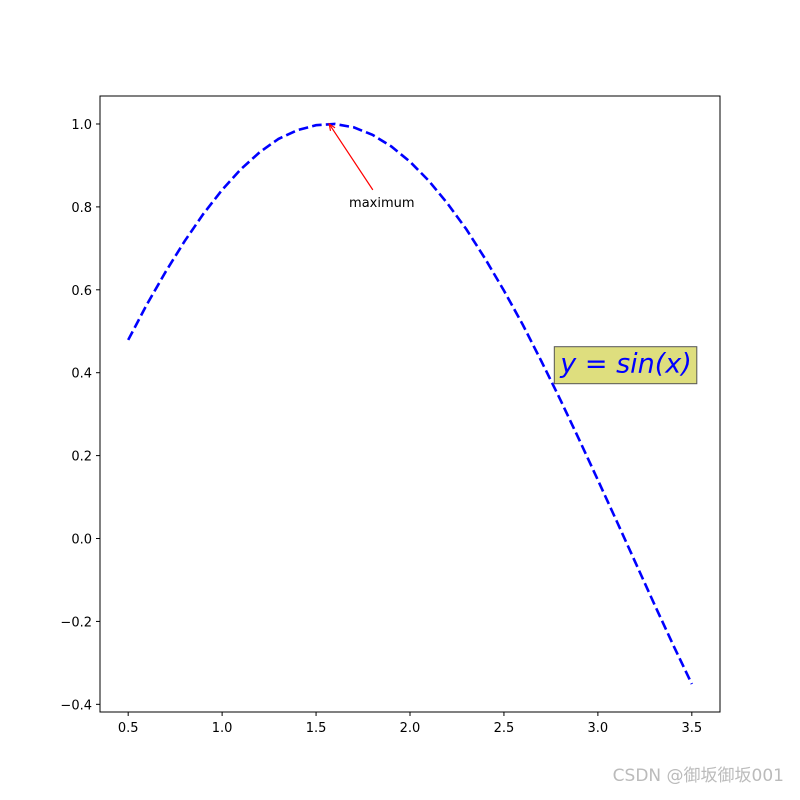 Image resolution: width=800 pixels, height=800 pixels. I want to click on formula-box, so click(625, 365).